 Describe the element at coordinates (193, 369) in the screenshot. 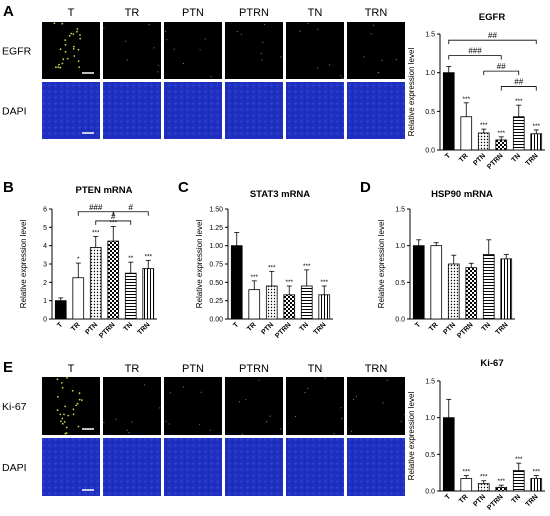

I see `lane-label: PTN` at that location.